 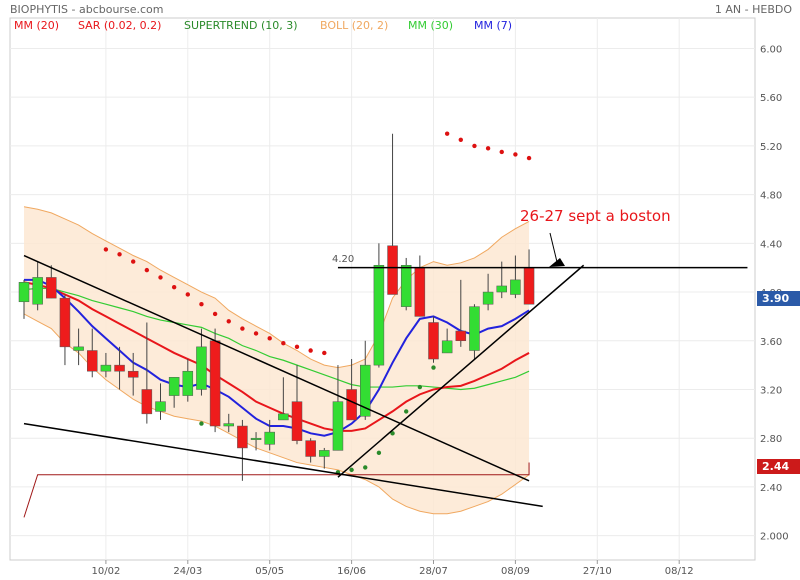 What do you see at coordinates (105, 571) in the screenshot?
I see `x-tick-label: 10/02` at bounding box center [105, 571].